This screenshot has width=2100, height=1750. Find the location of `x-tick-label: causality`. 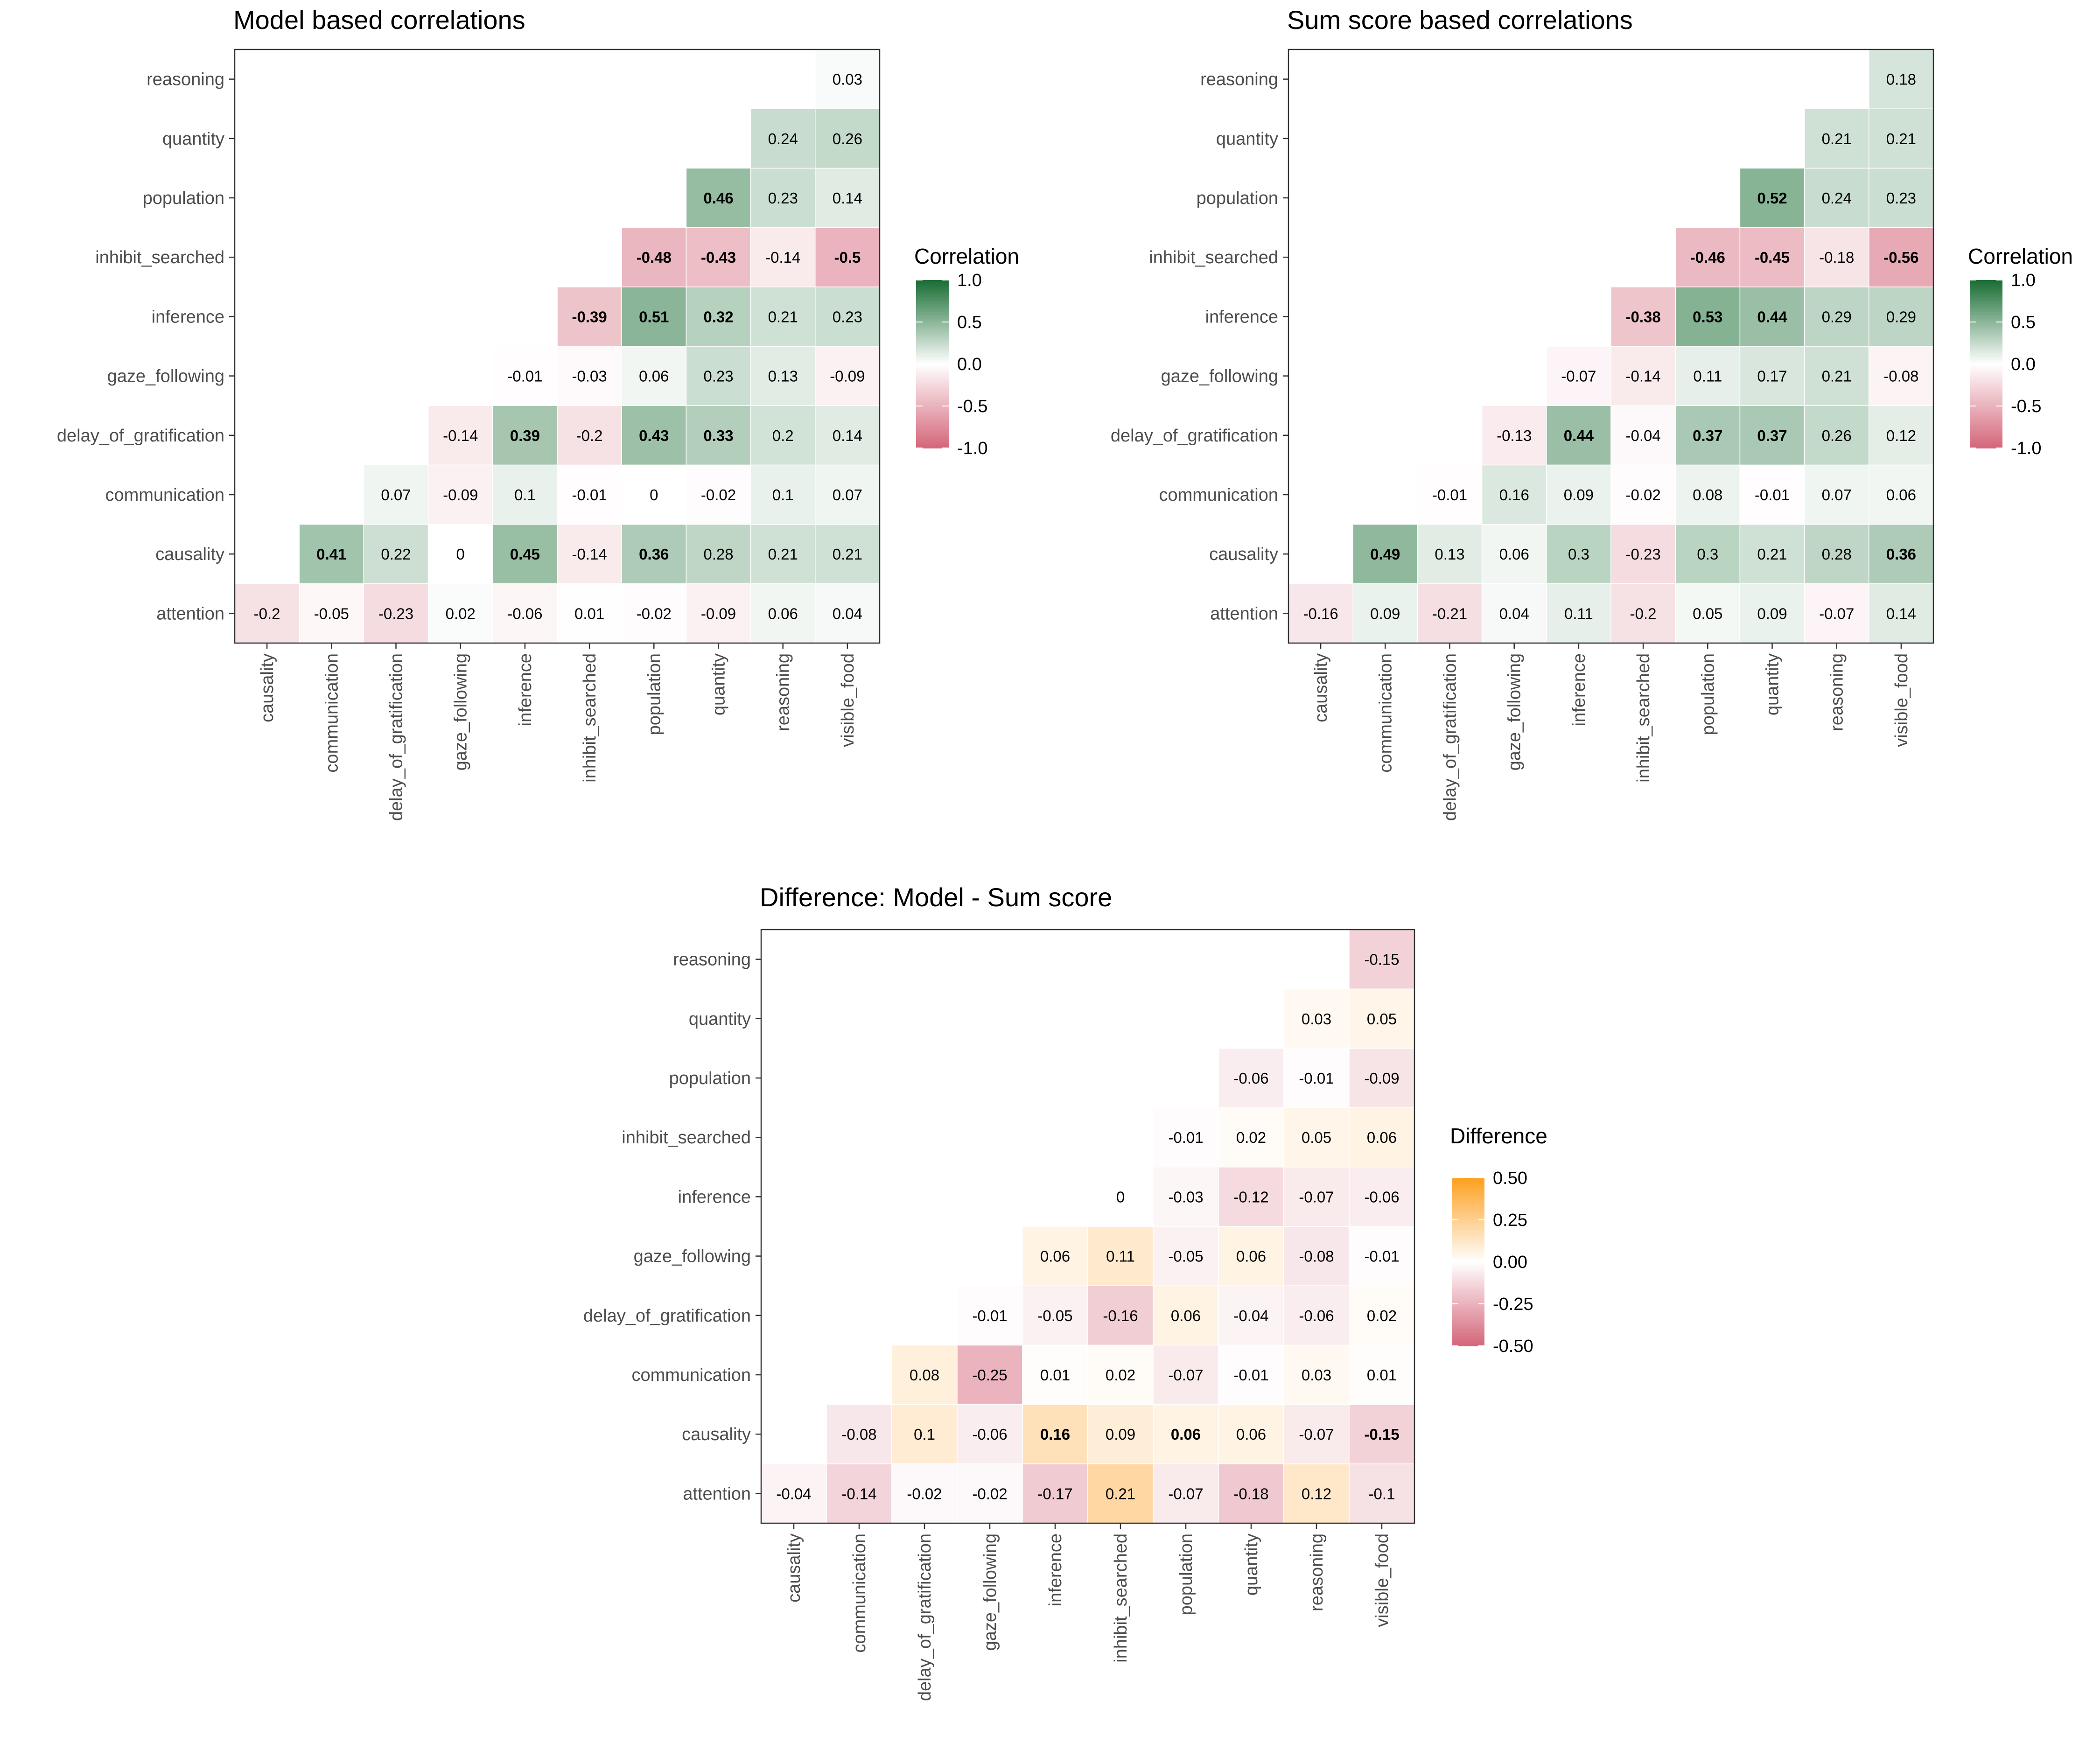

x-tick-label: causality is located at coordinates (794, 1568).